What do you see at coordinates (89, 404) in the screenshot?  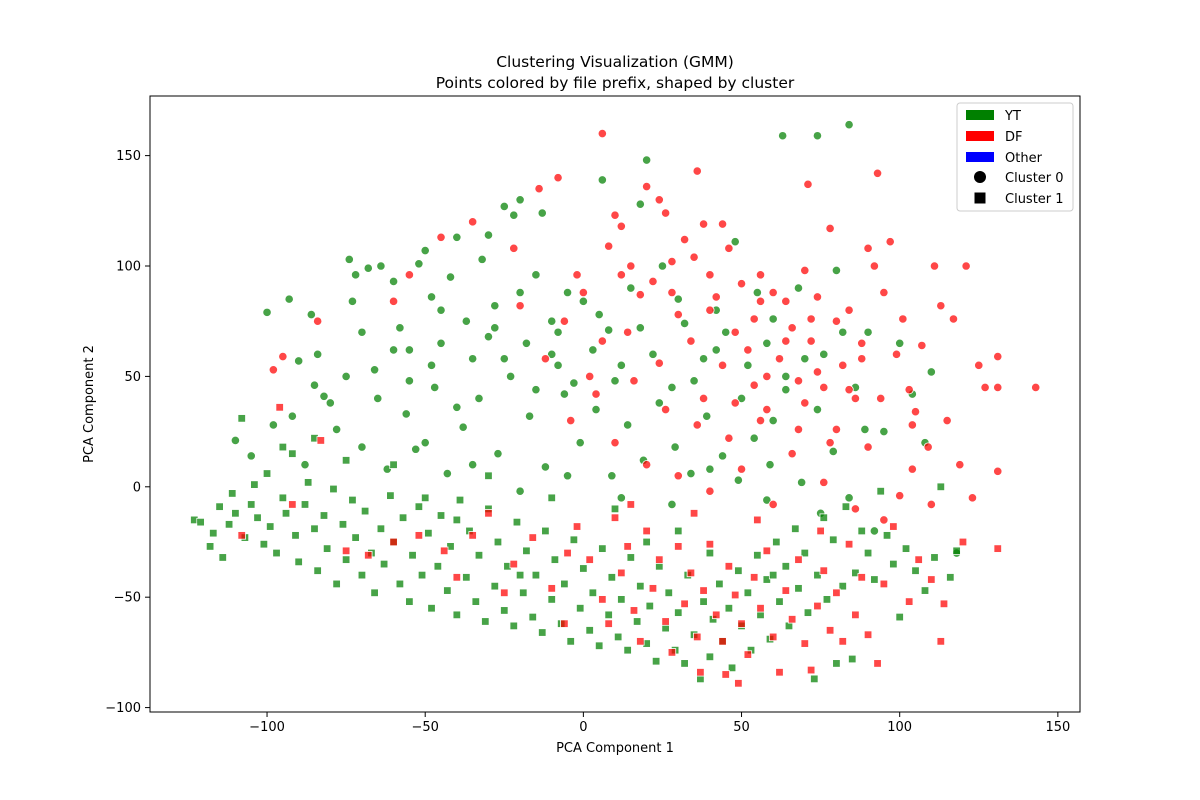 I see `y-axis-label: PCA Component 2` at bounding box center [89, 404].